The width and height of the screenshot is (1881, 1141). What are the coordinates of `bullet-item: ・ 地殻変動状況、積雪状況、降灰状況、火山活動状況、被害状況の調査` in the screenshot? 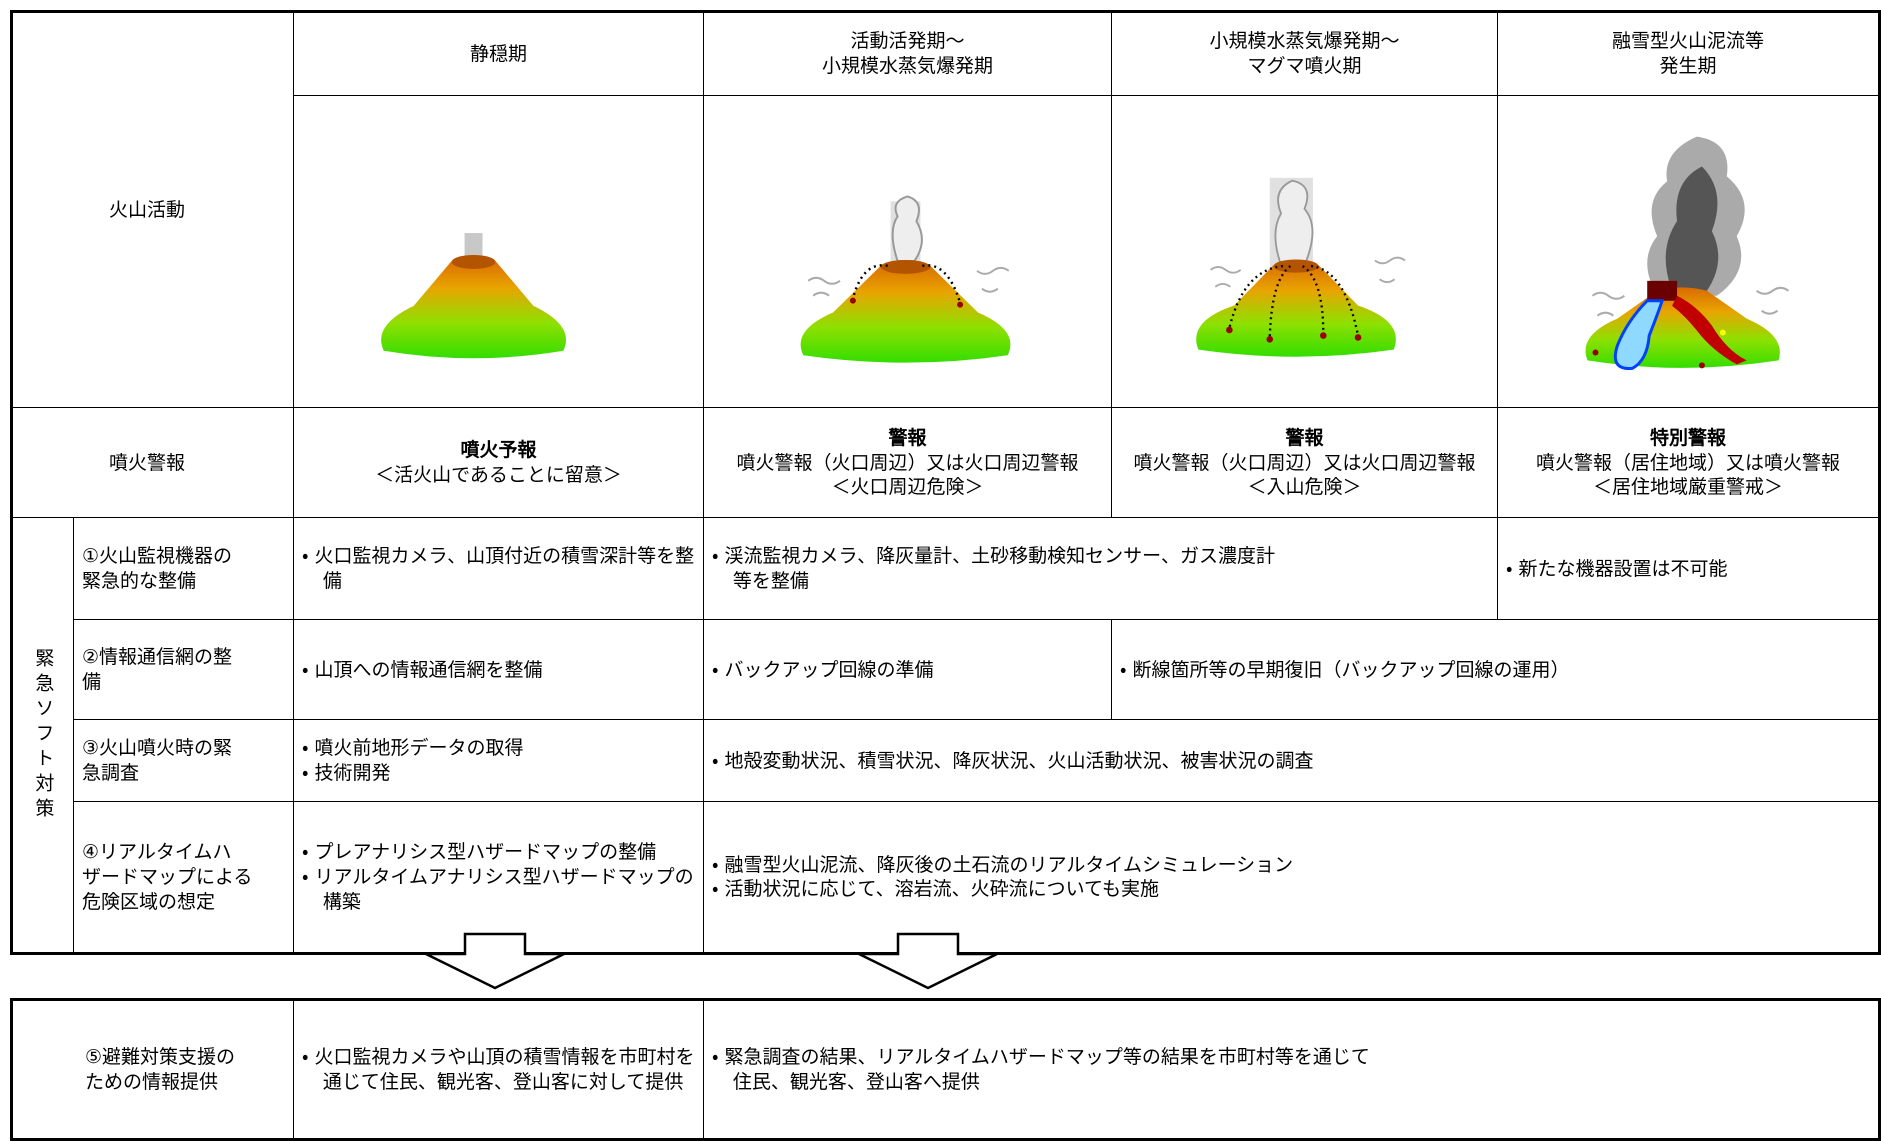 It's located at (1013, 760).